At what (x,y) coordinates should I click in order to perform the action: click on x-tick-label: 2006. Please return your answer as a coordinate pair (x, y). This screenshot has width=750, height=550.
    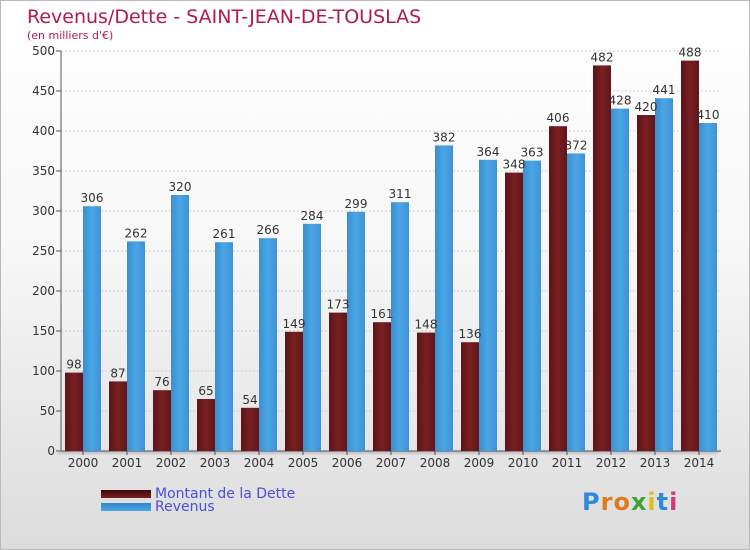
    Looking at the image, I should click on (347, 463).